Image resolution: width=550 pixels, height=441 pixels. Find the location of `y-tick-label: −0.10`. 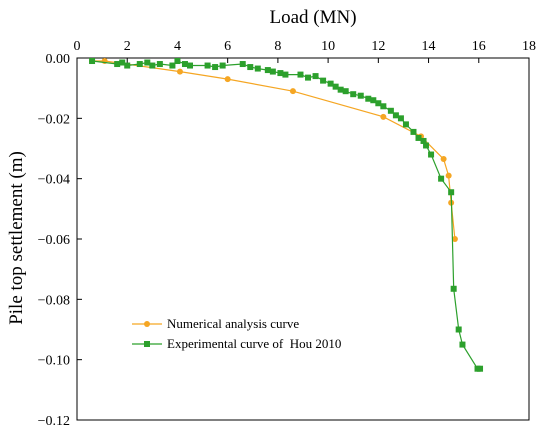

y-tick-label: −0.10 is located at coordinates (54, 361).